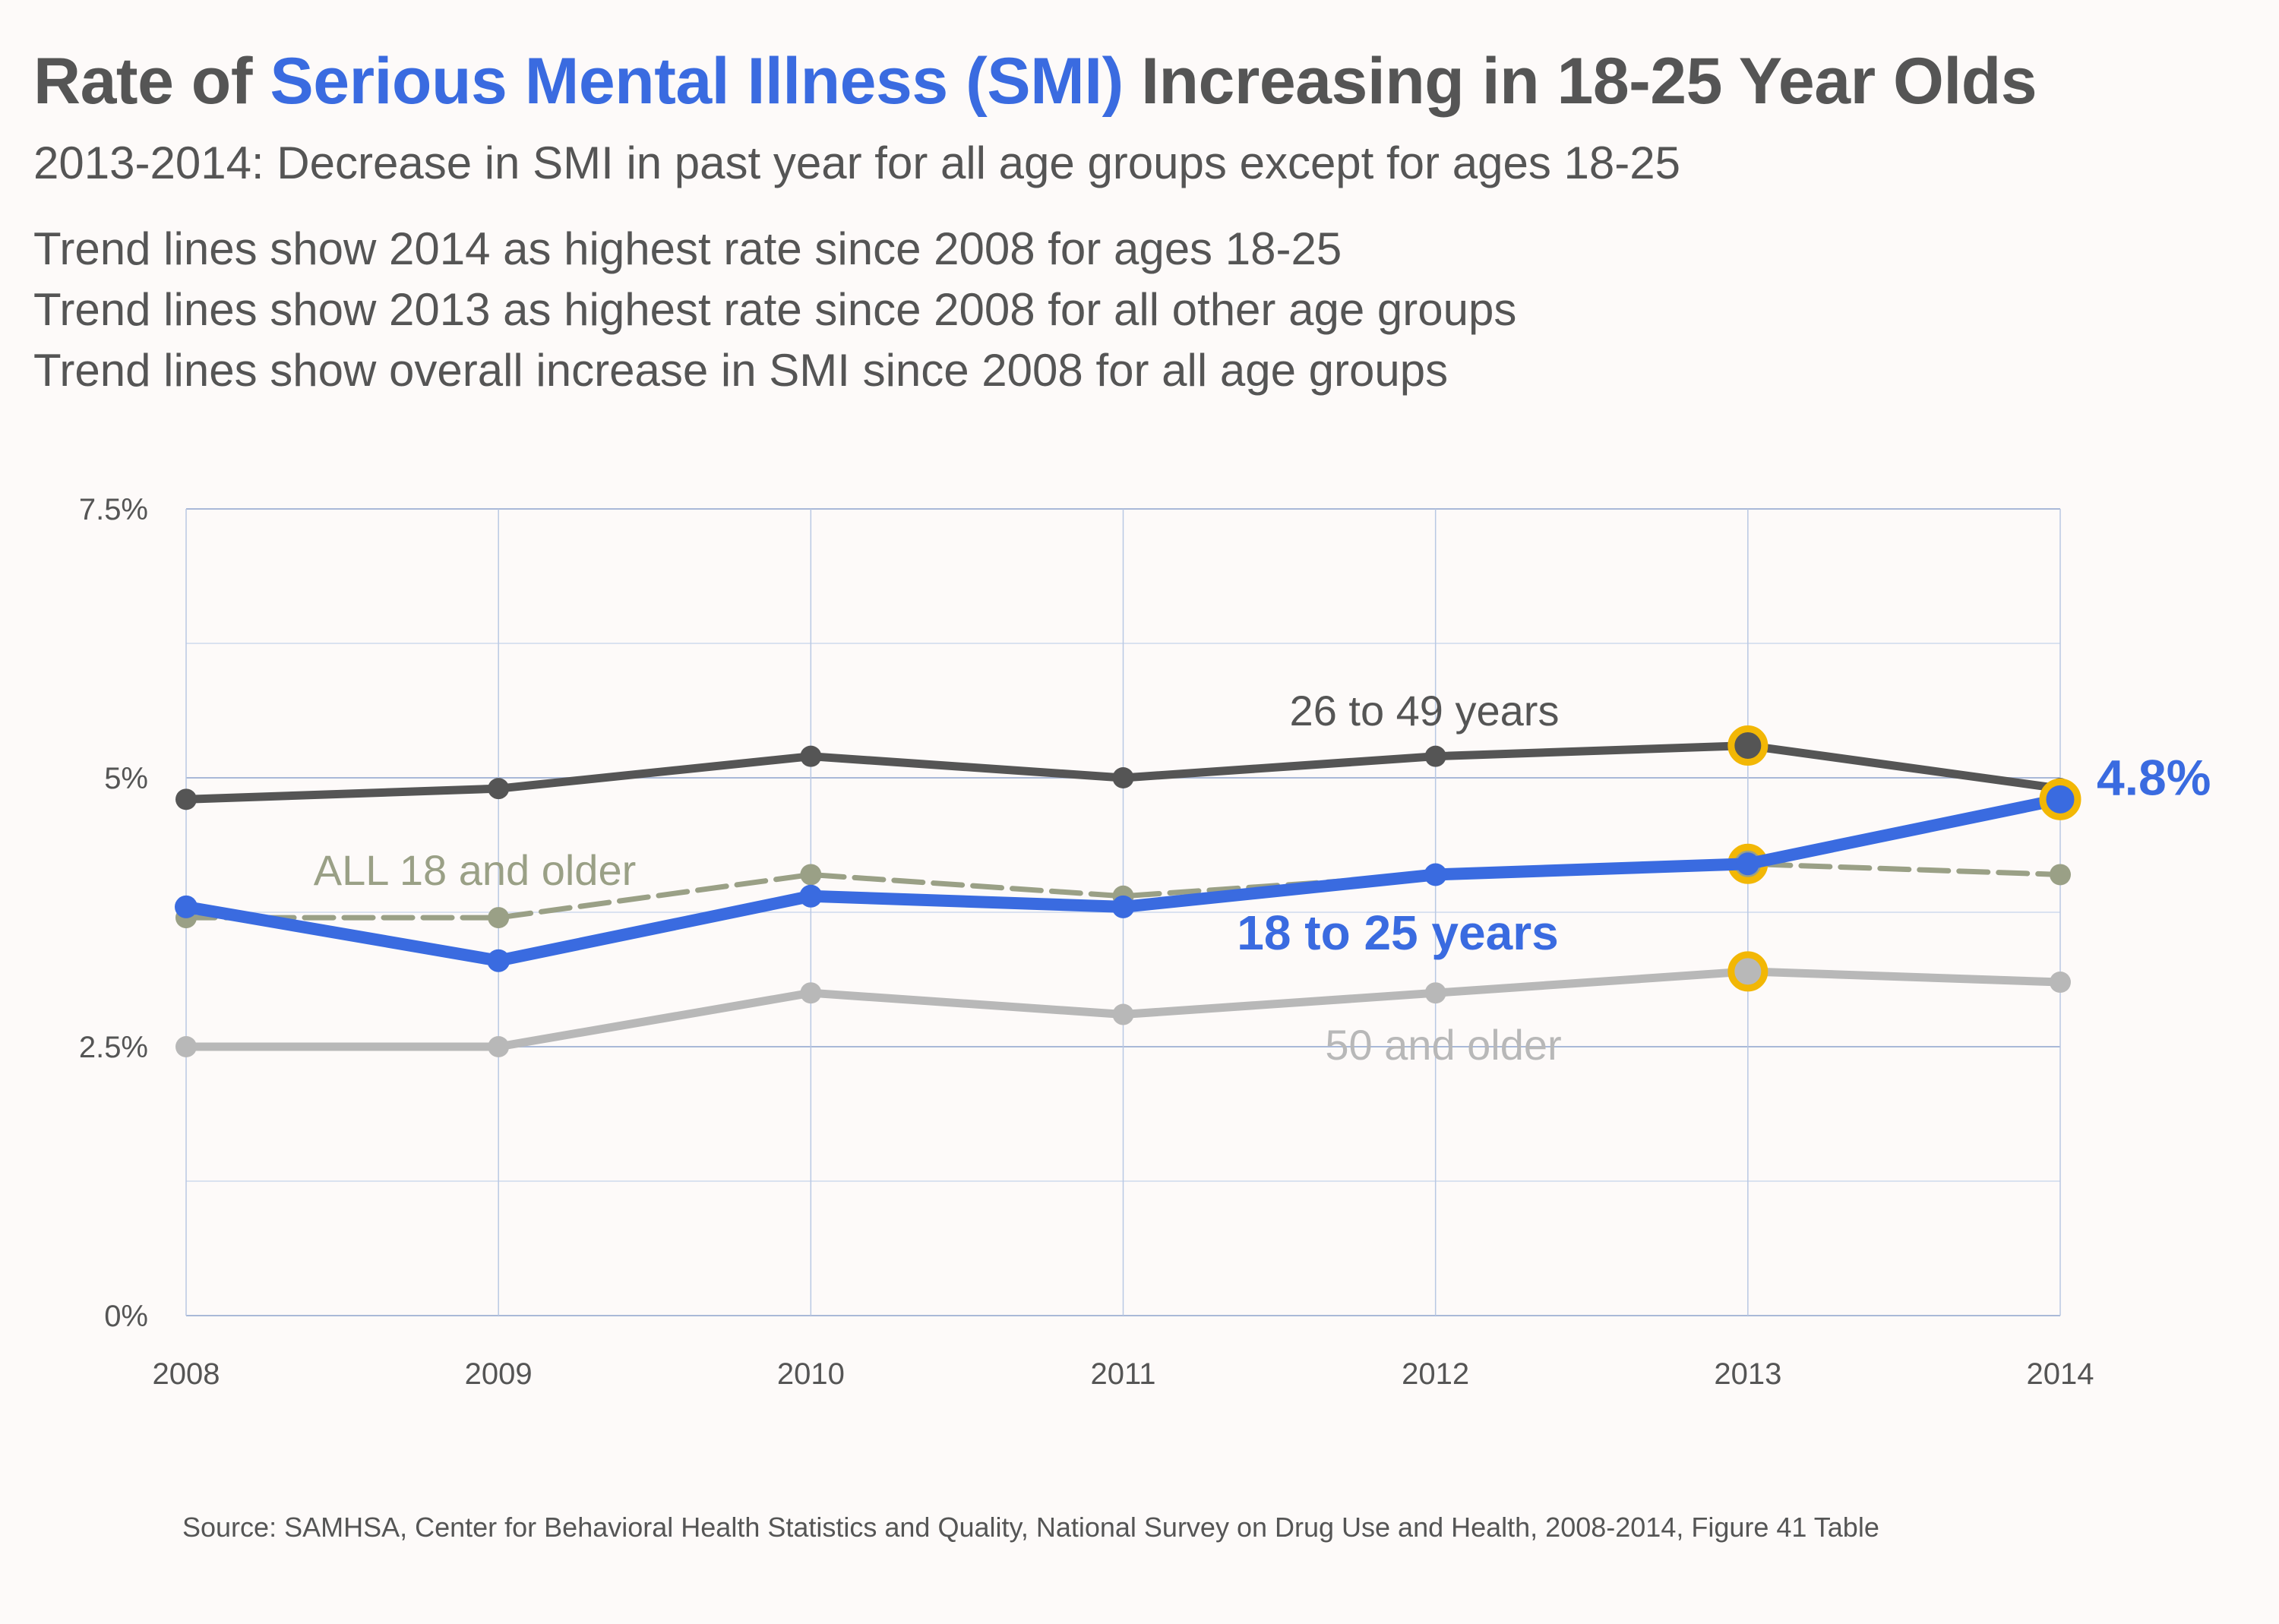 This screenshot has width=2279, height=1624. What do you see at coordinates (1443, 1045) in the screenshot?
I see `series-label: 50 and older` at bounding box center [1443, 1045].